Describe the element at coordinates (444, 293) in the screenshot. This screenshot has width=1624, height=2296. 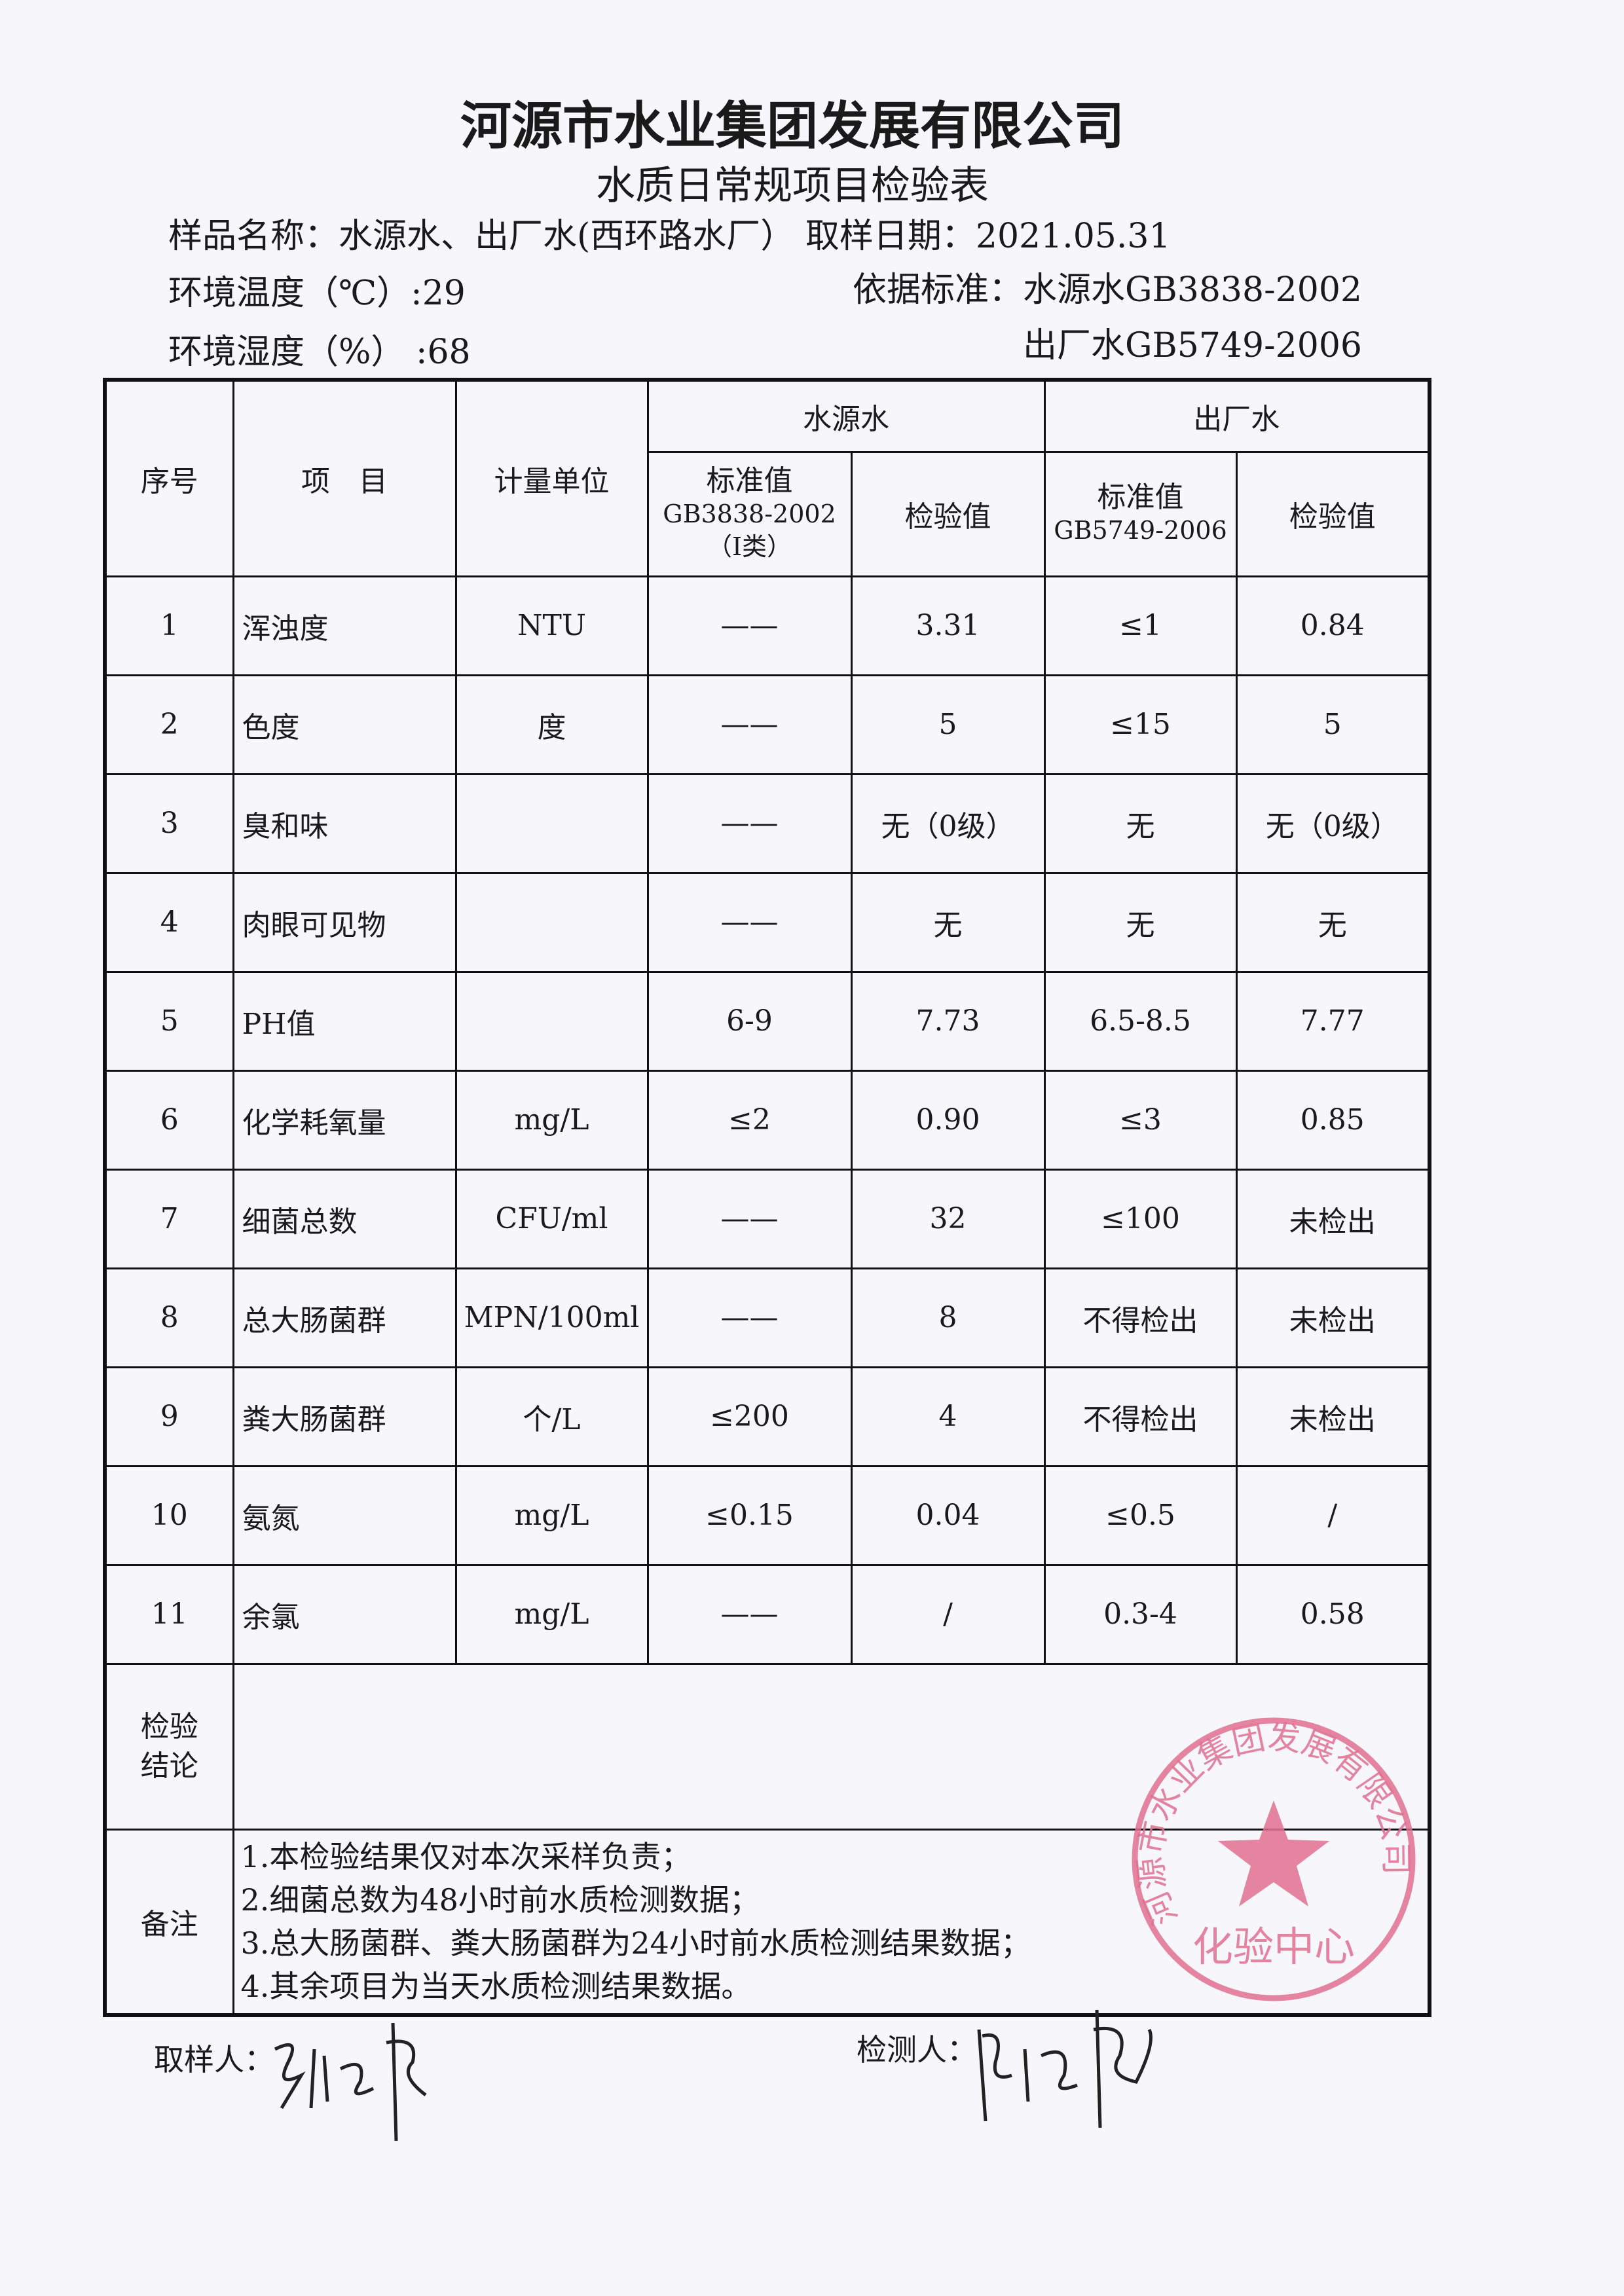
I see `temperature-value: 29` at that location.